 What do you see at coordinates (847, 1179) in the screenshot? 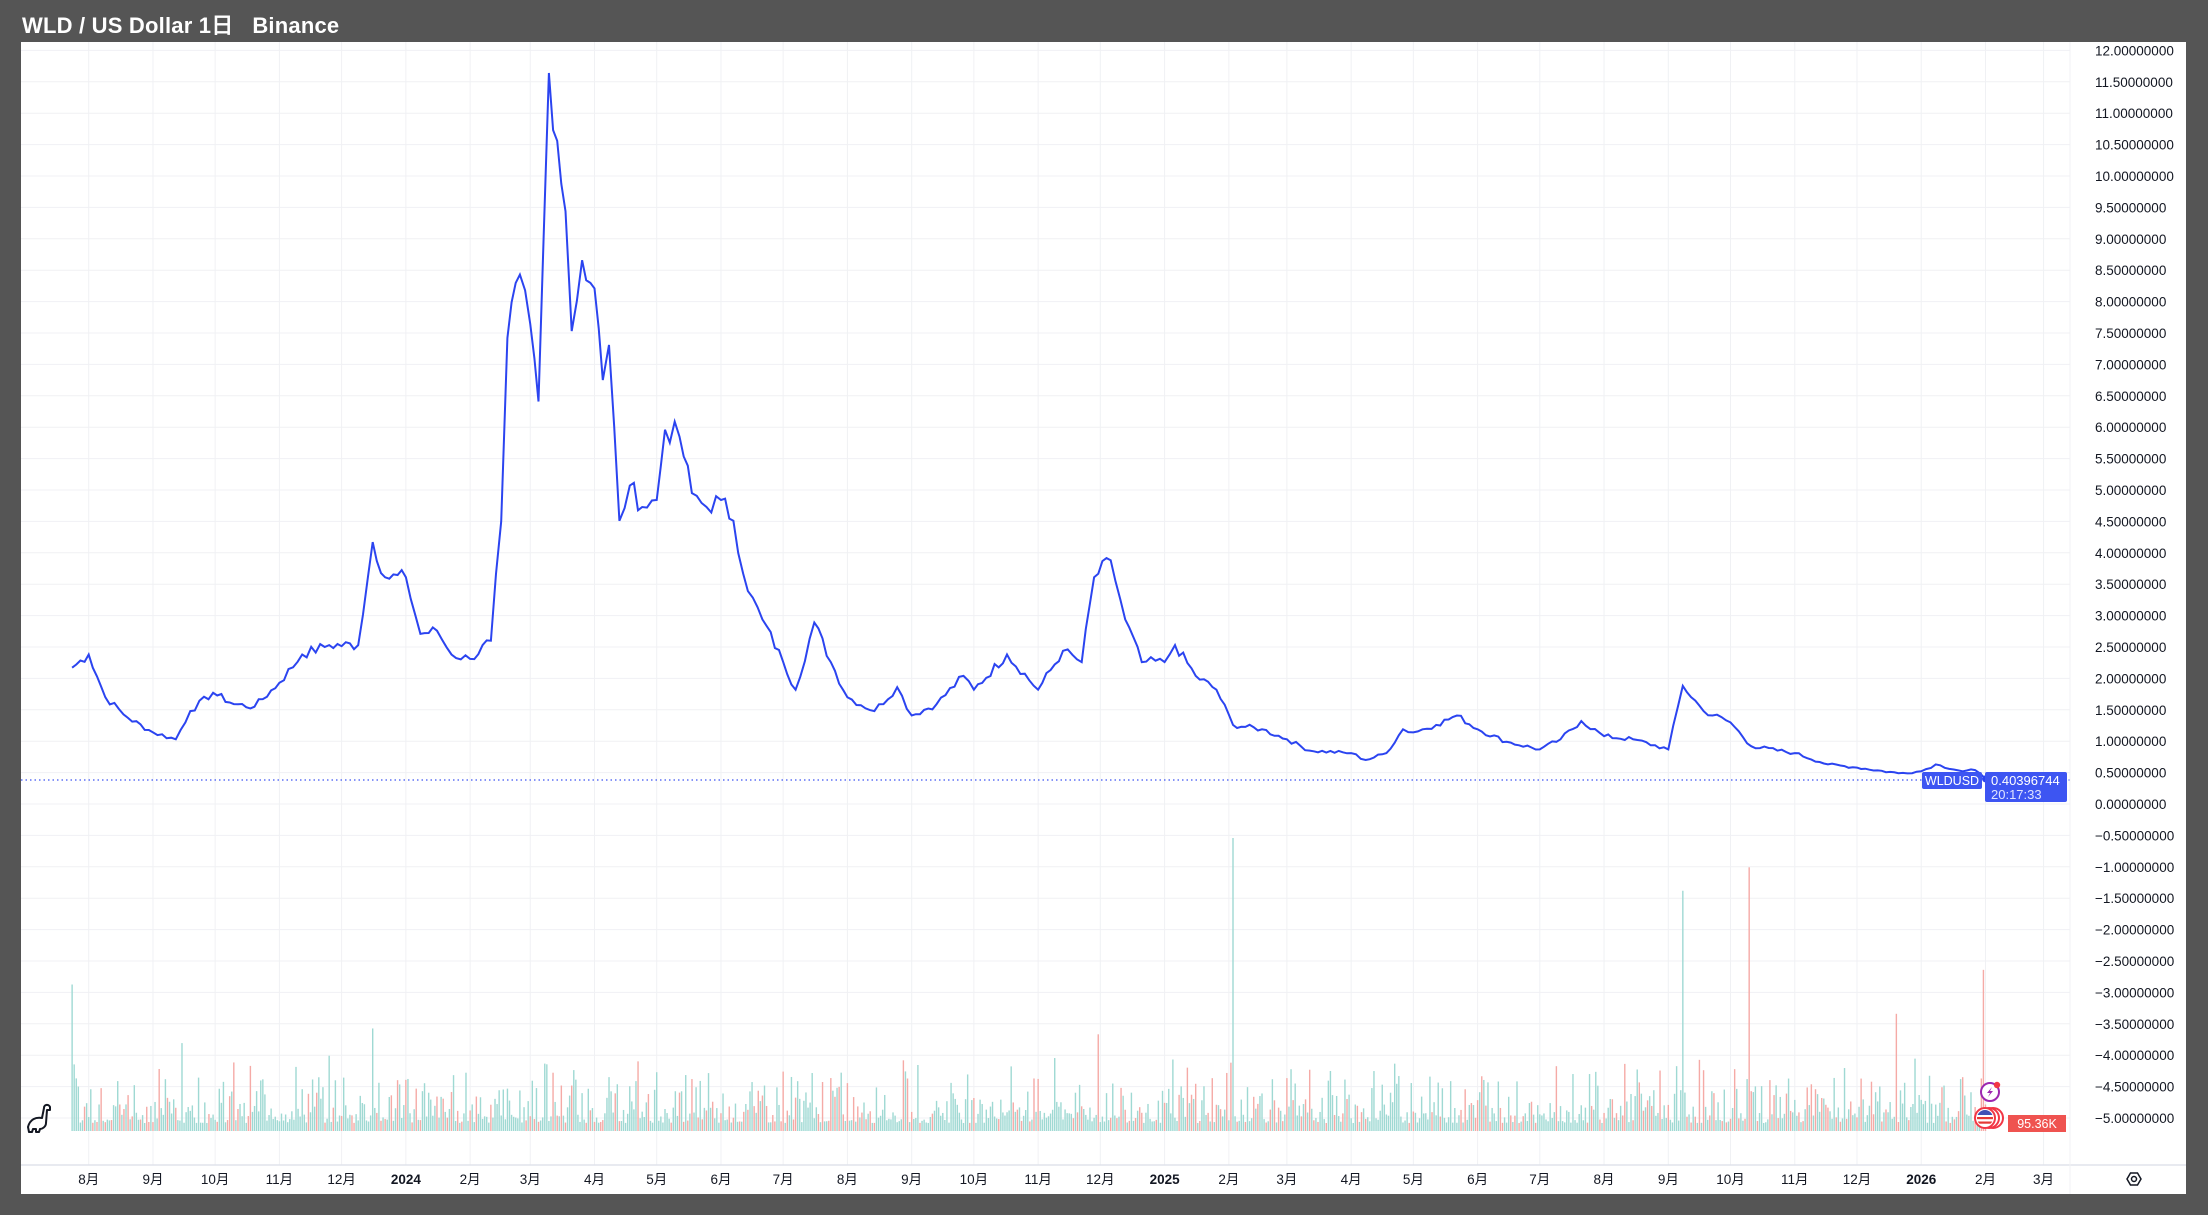
I see `x-tick-label: 8月` at bounding box center [847, 1179].